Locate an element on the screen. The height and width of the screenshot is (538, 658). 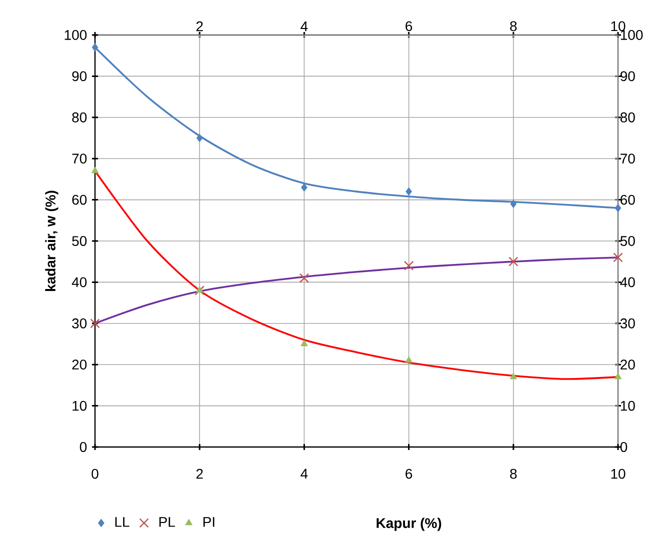
y-tick-label: 80 is located at coordinates (79, 117).